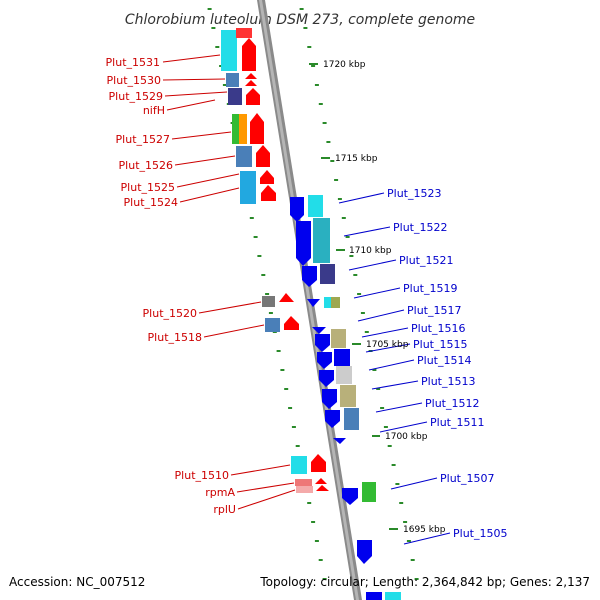 This screenshot has width=600, height=600. I want to click on cog-box-bottom-cut, so click(393, 596).